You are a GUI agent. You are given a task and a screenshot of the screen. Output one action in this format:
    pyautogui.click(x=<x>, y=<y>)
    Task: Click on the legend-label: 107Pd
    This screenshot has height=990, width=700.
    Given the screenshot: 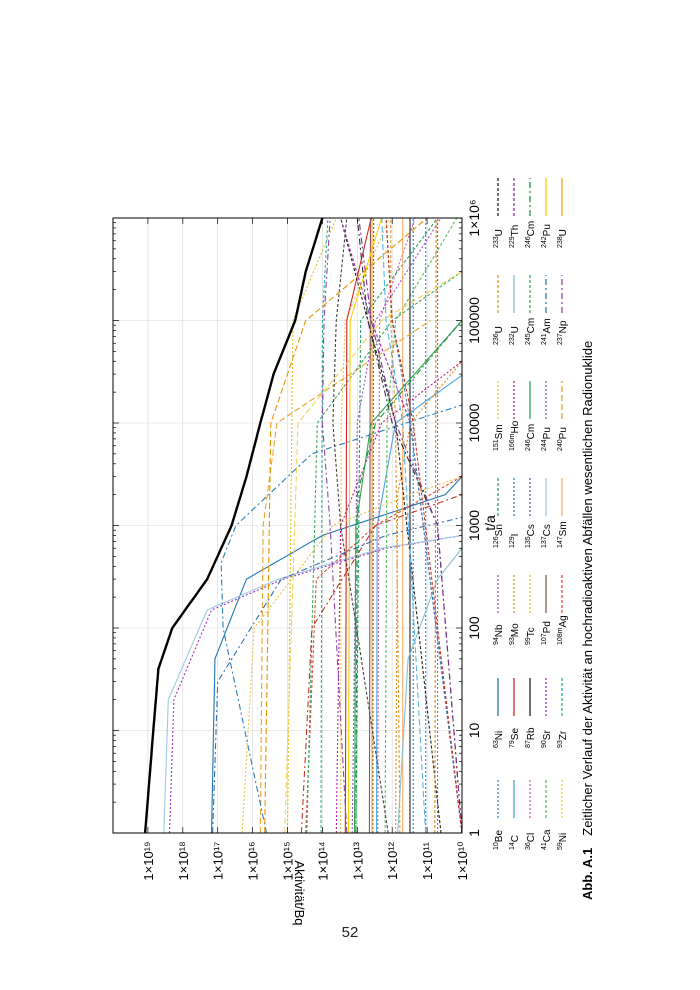 What is the action you would take?
    pyautogui.click(x=547, y=633)
    